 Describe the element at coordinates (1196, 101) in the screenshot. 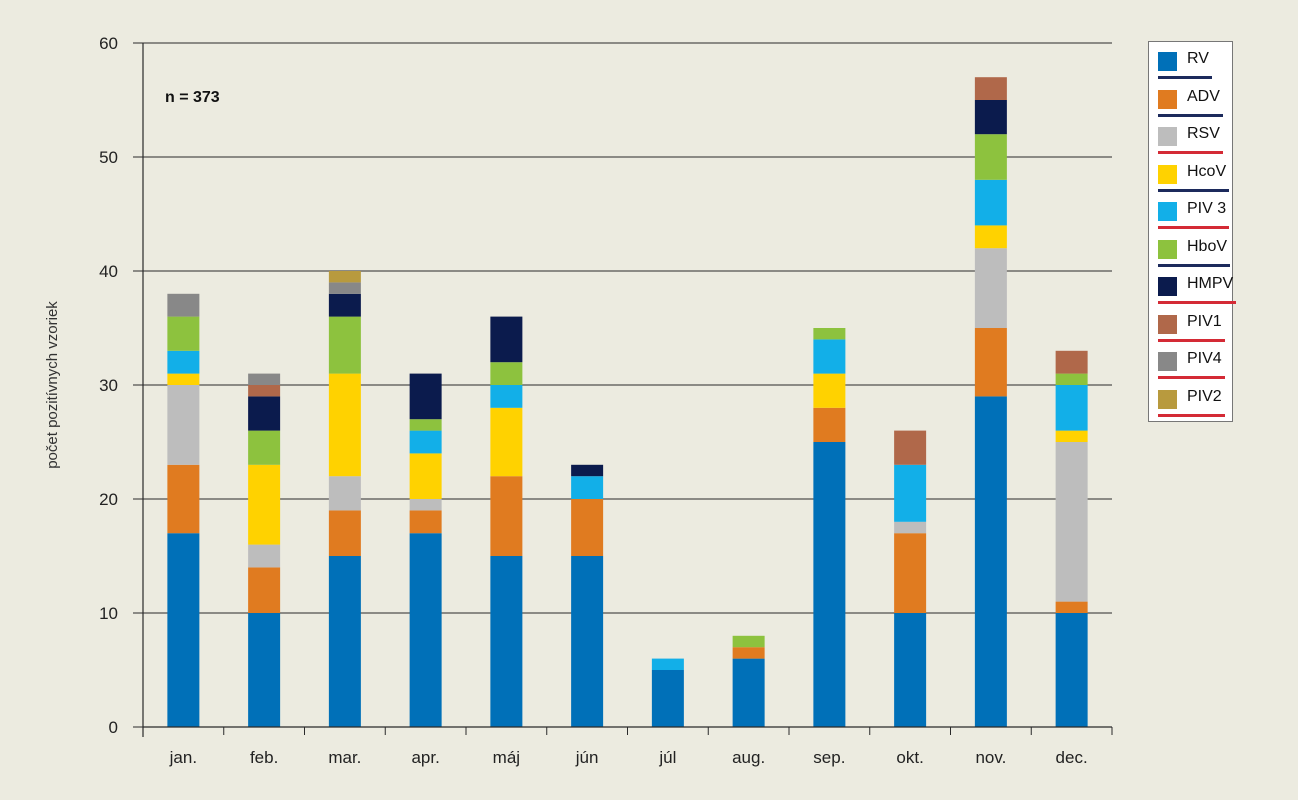

I see `legend-item: ADV` at that location.